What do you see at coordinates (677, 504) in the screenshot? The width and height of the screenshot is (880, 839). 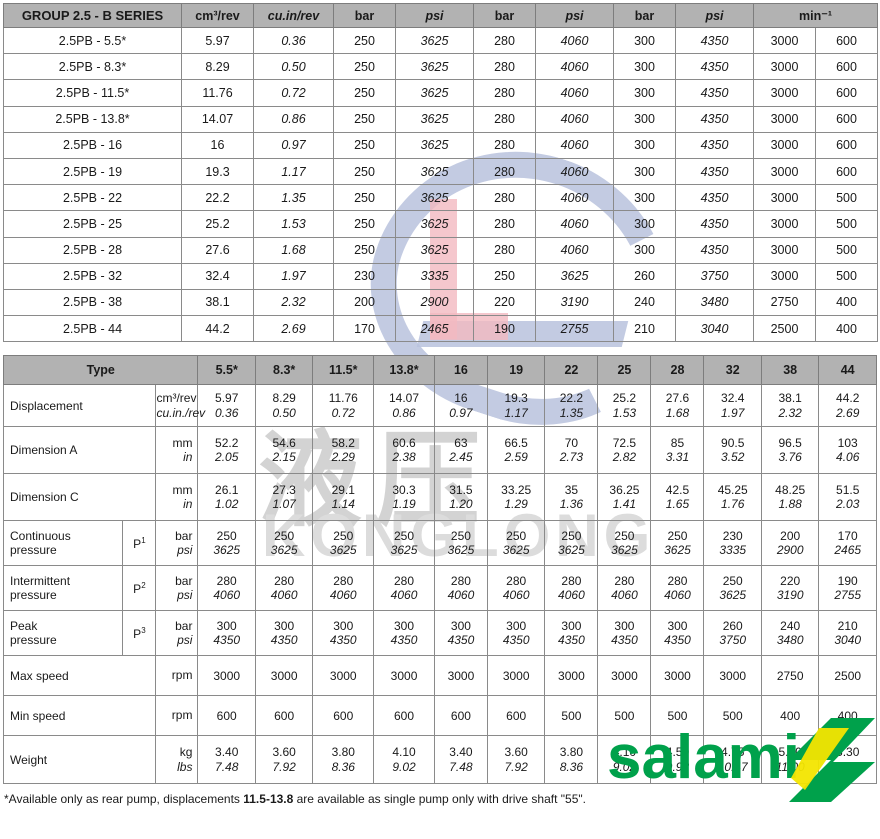 I see `value-secondary: 1.65` at bounding box center [677, 504].